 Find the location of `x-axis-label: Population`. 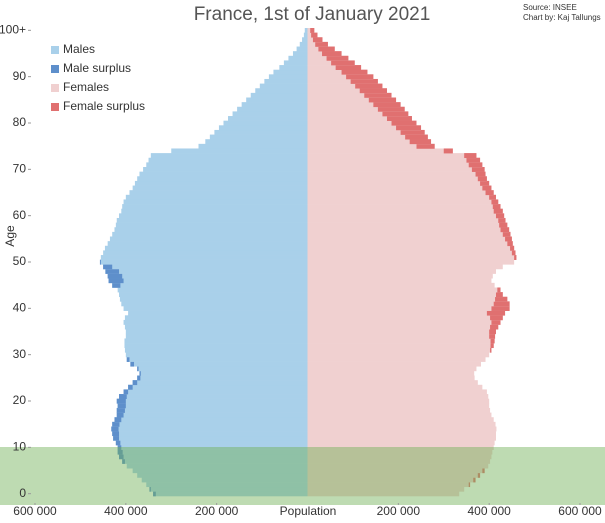

x-axis-label: Population is located at coordinates (308, 511).